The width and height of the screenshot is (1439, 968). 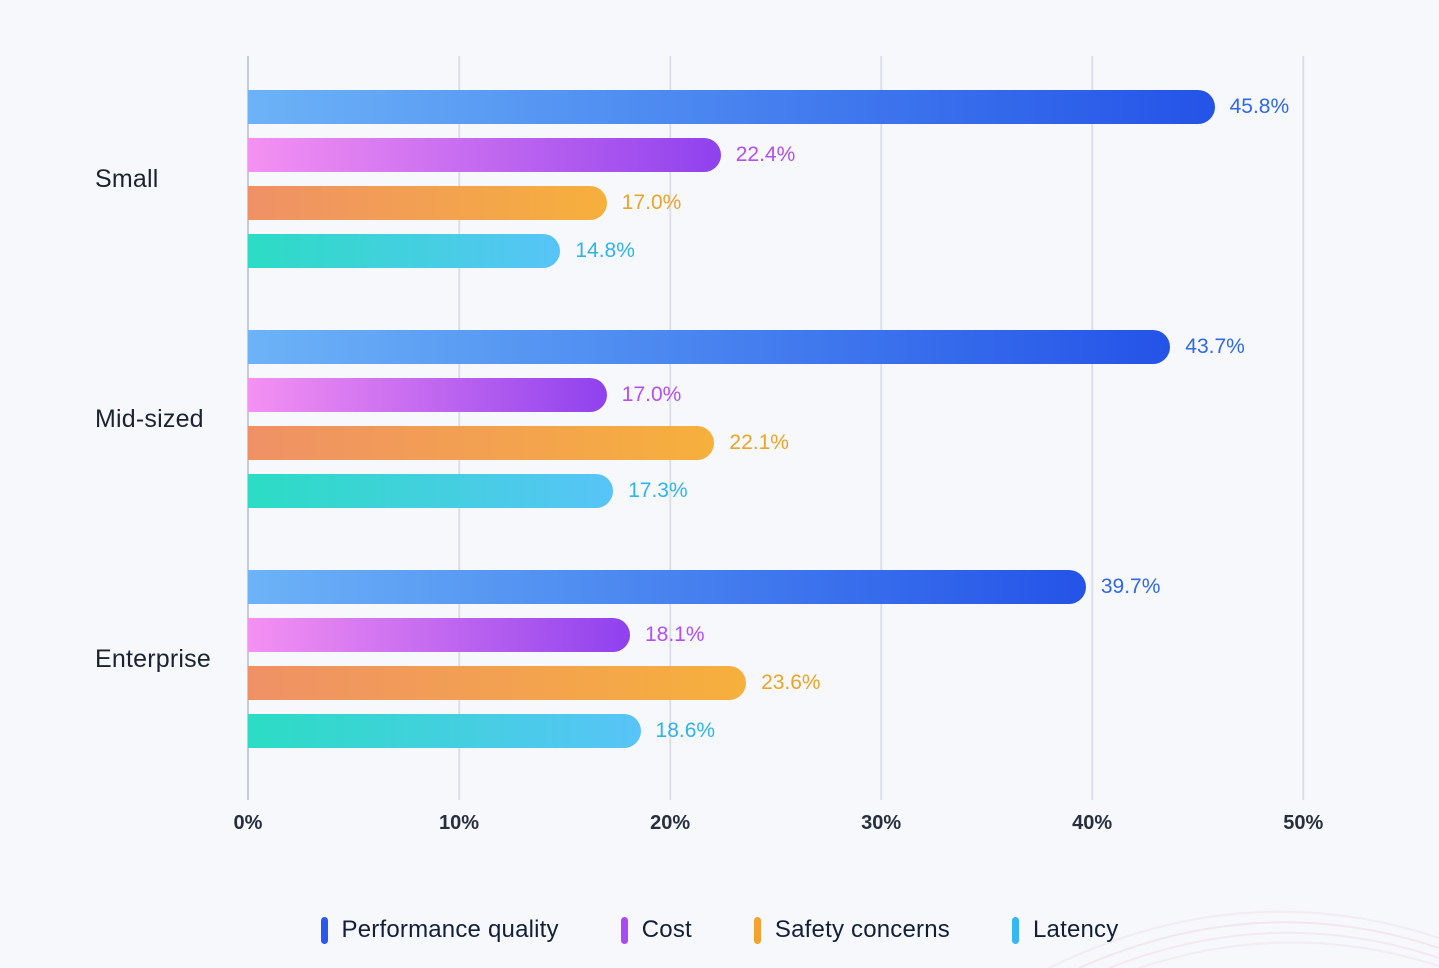 I want to click on bar-value-label: 22.1%, so click(x=759, y=442).